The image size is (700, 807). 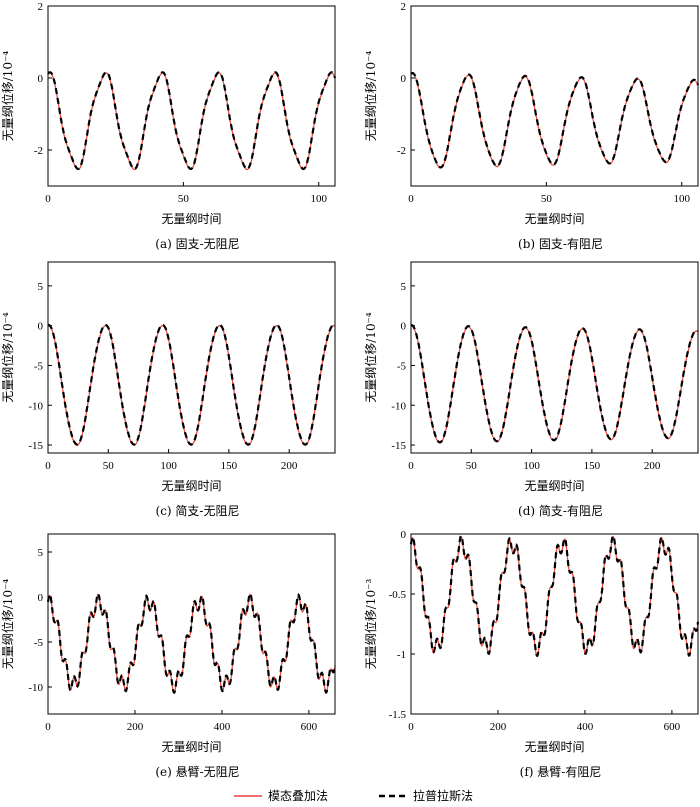 I want to click on y-tick-label: -1.5, so click(x=398, y=715).